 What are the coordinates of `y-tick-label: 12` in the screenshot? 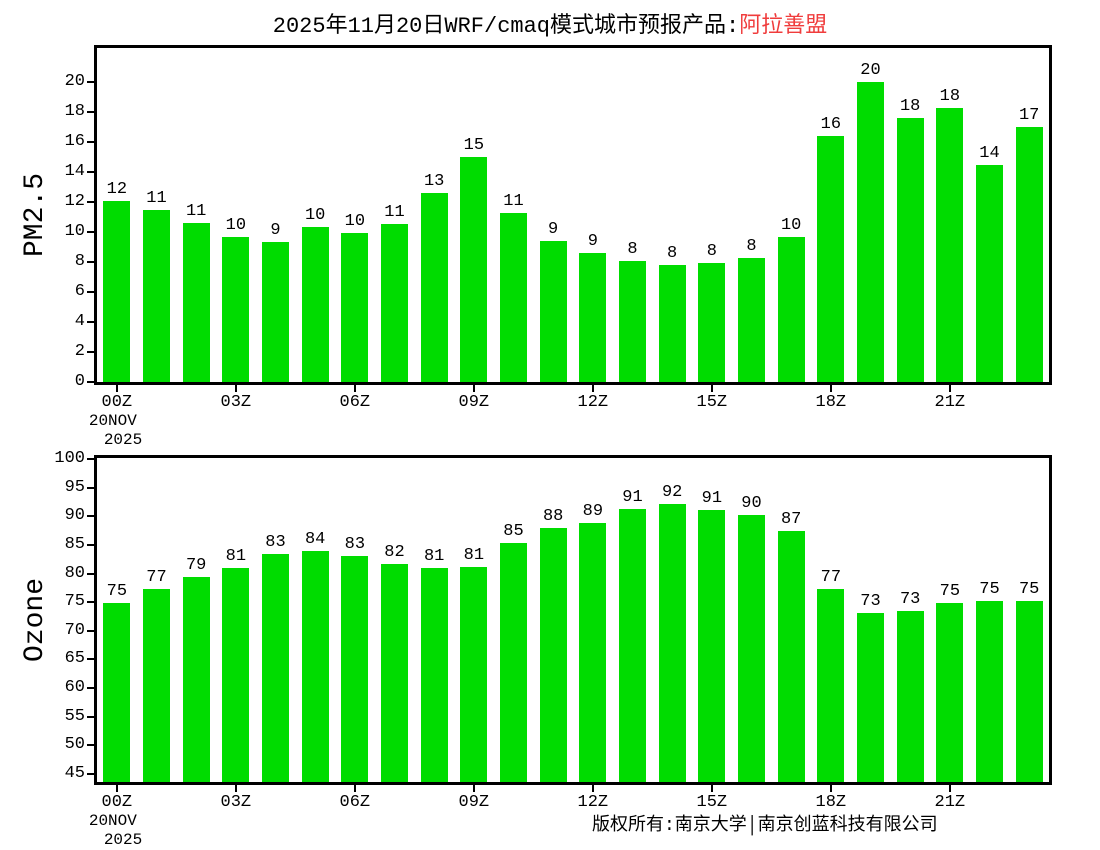 It's located at (74, 202).